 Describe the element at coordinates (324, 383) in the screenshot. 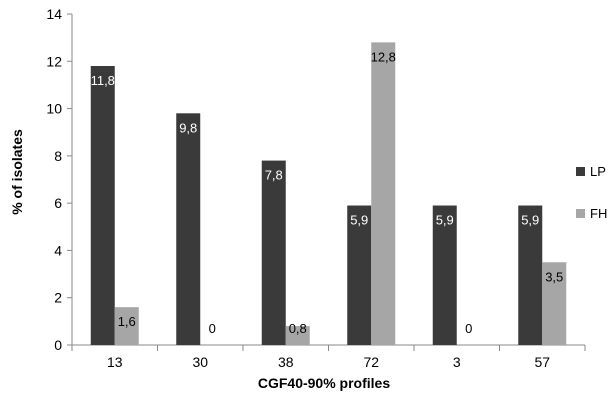

I see `x-axis-label: CGF40-90% profiles` at that location.